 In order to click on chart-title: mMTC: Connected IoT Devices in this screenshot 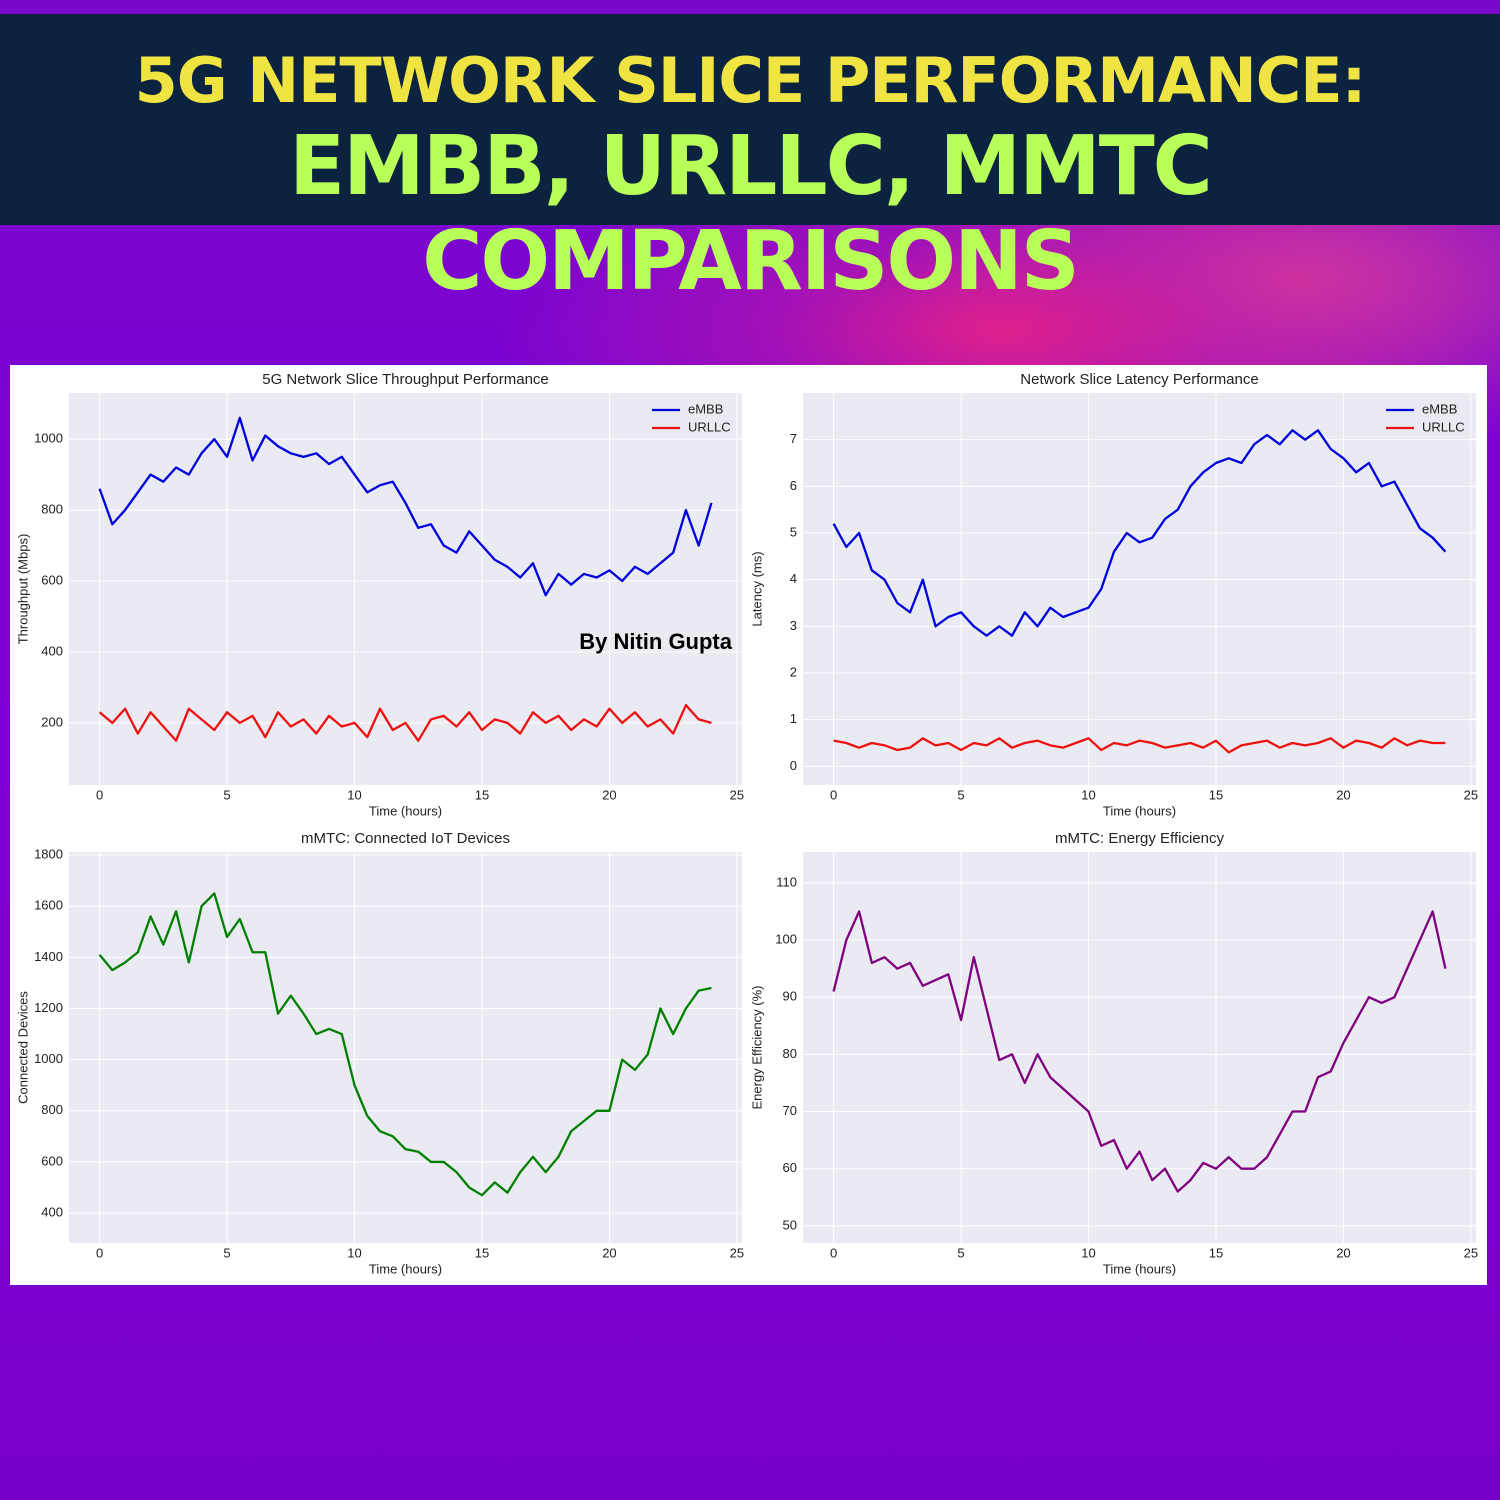, I will do `click(405, 838)`.